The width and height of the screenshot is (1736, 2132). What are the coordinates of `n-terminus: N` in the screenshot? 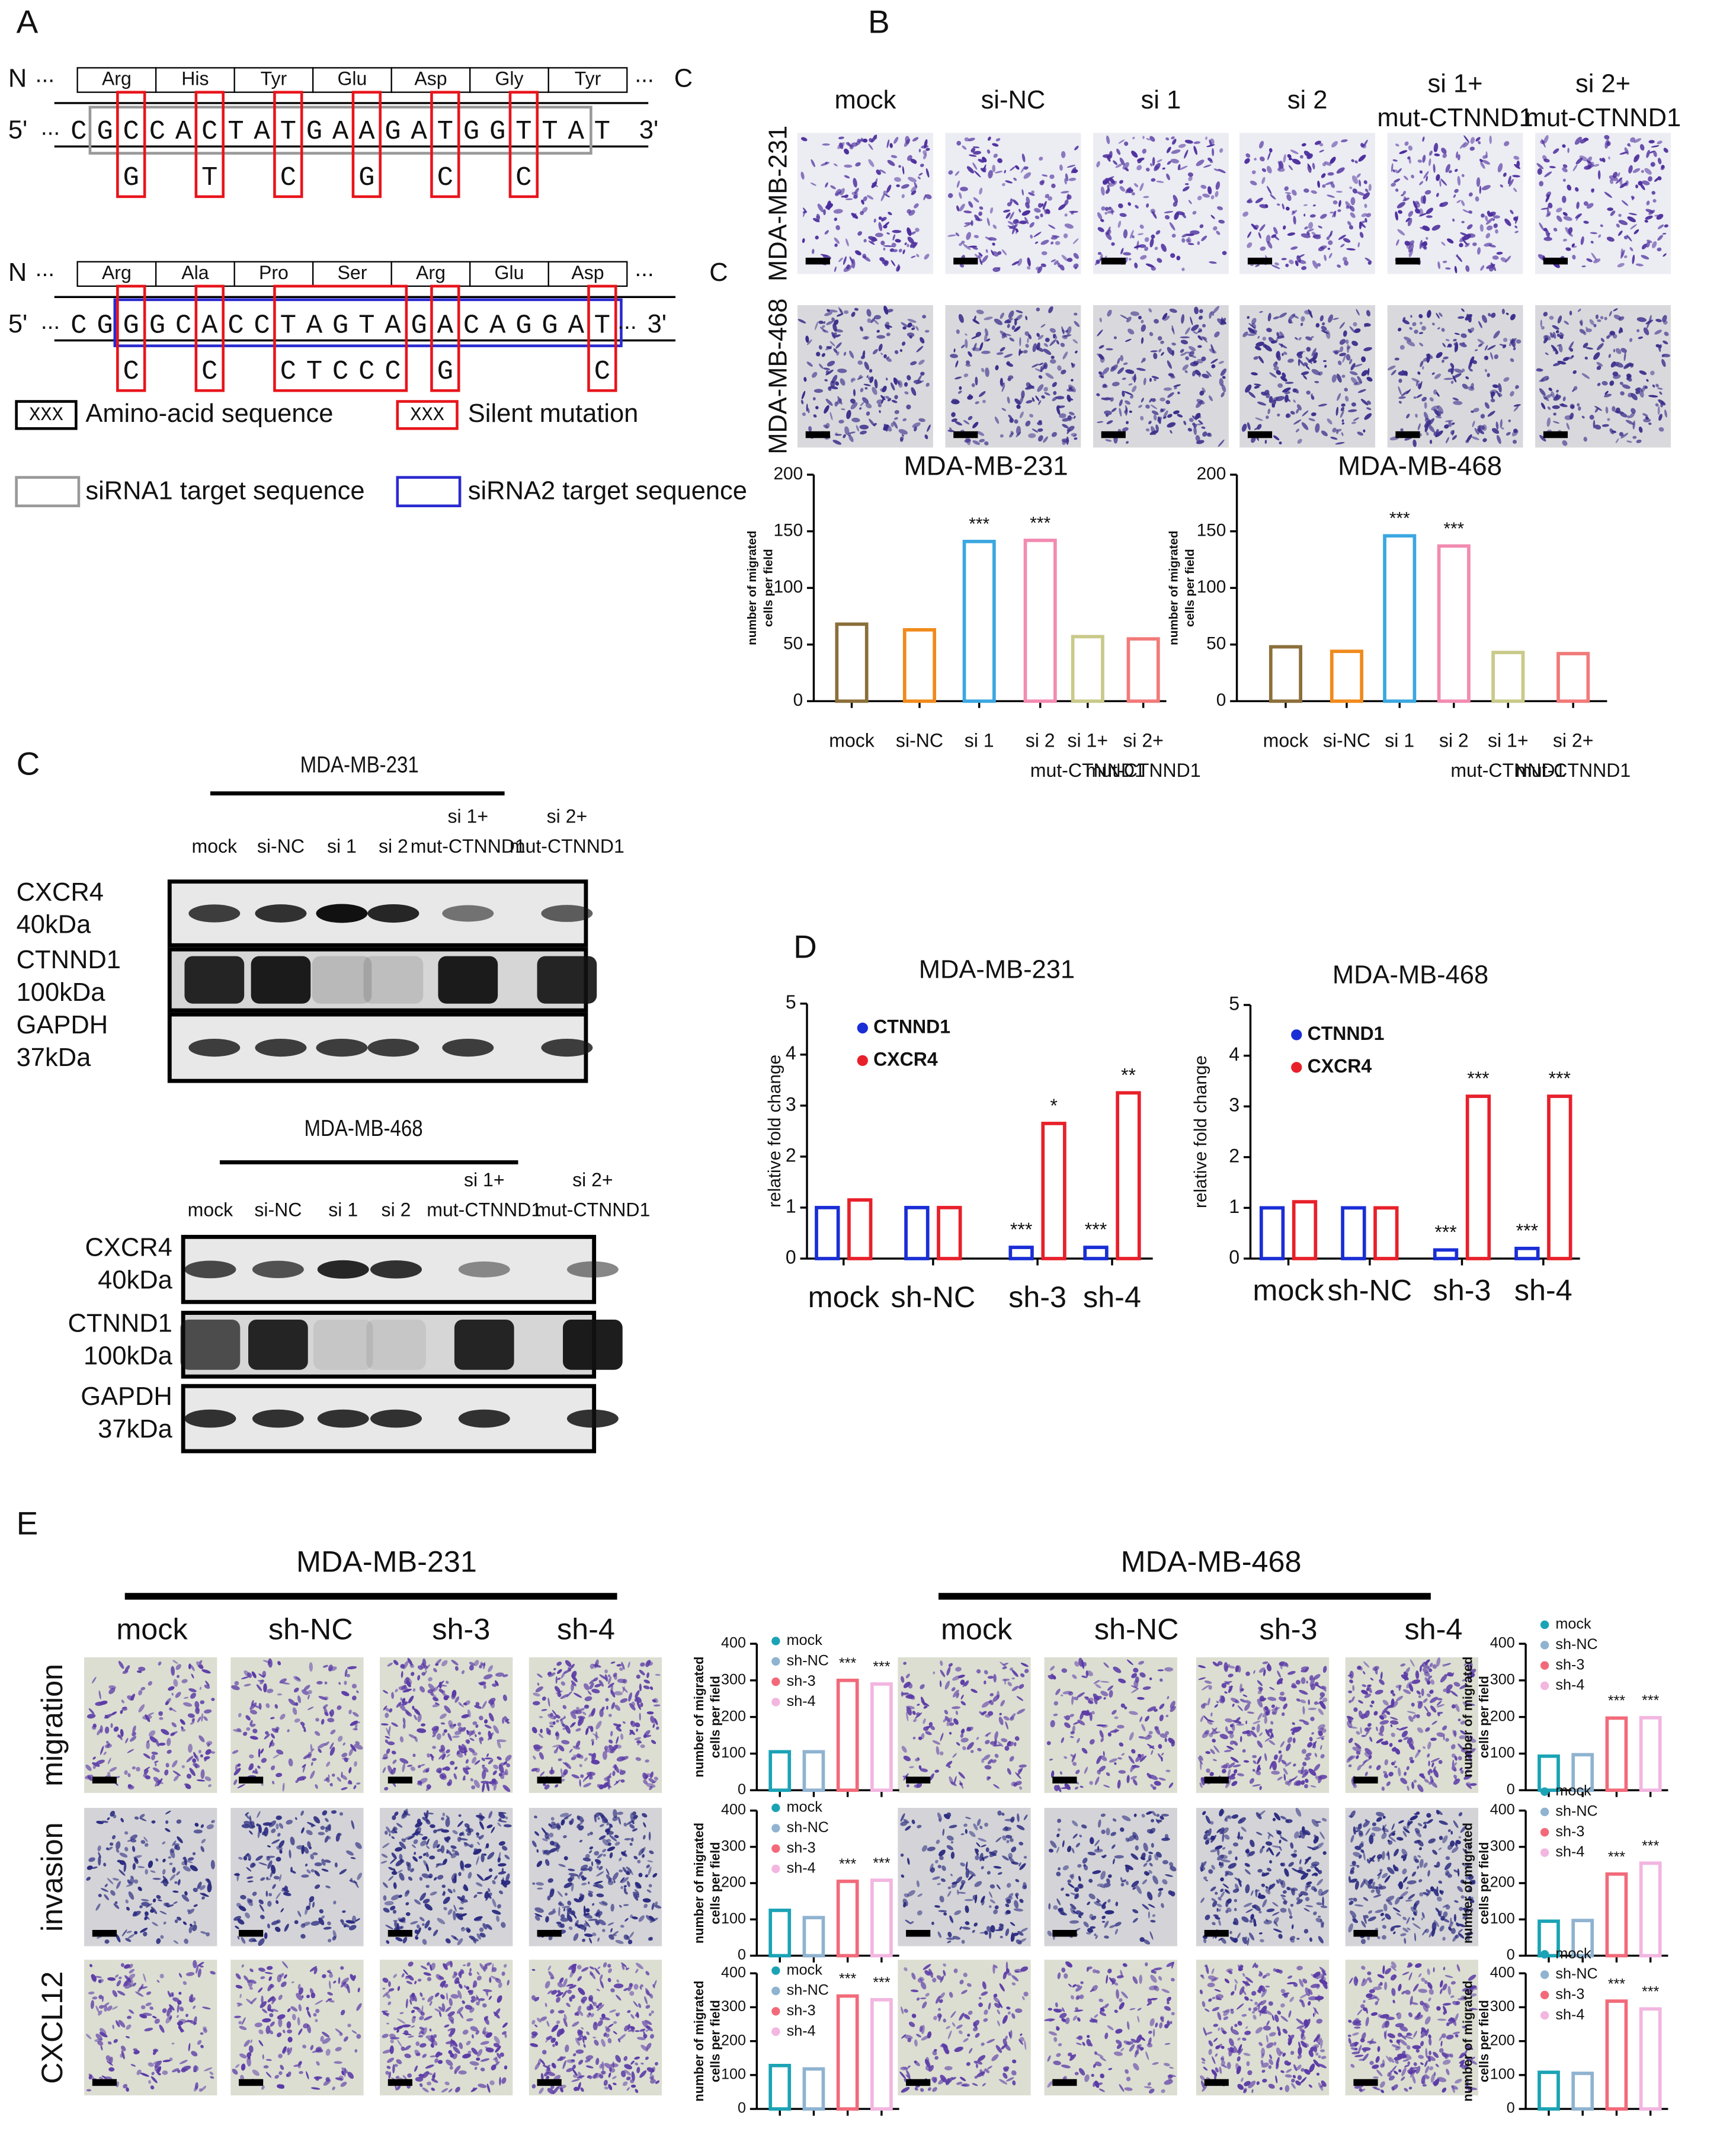 It's located at (17, 272).